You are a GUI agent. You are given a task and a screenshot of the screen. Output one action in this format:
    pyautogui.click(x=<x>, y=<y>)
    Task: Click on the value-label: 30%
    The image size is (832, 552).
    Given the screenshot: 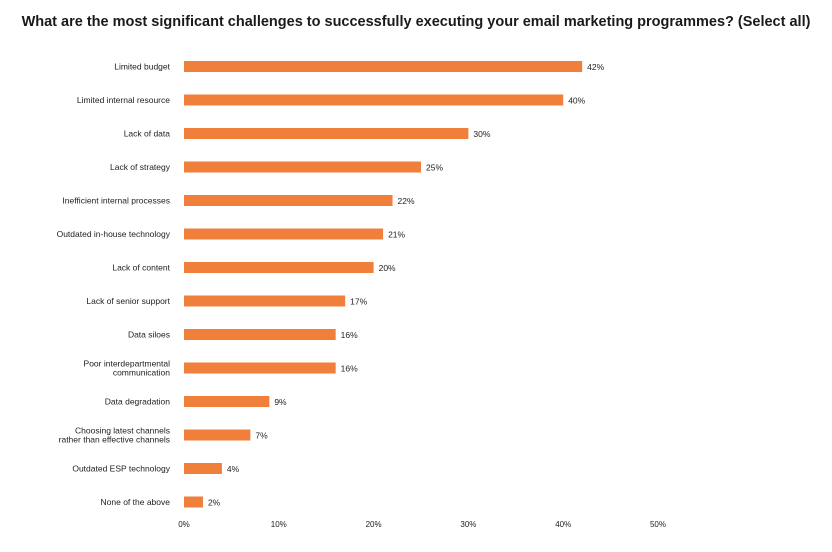 What is the action you would take?
    pyautogui.click(x=481, y=134)
    